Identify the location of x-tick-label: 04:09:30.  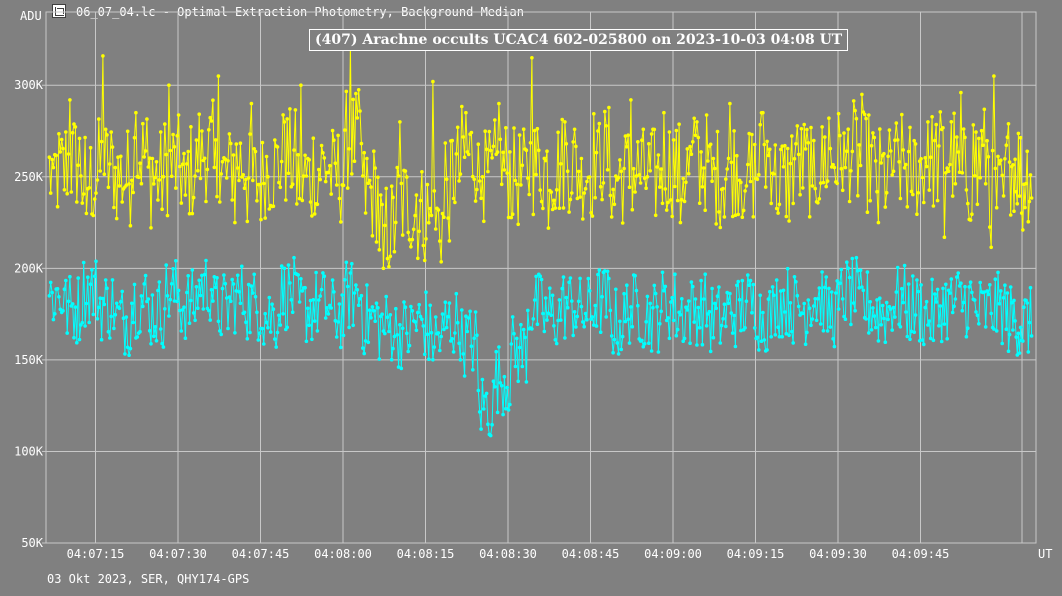
(838, 554).